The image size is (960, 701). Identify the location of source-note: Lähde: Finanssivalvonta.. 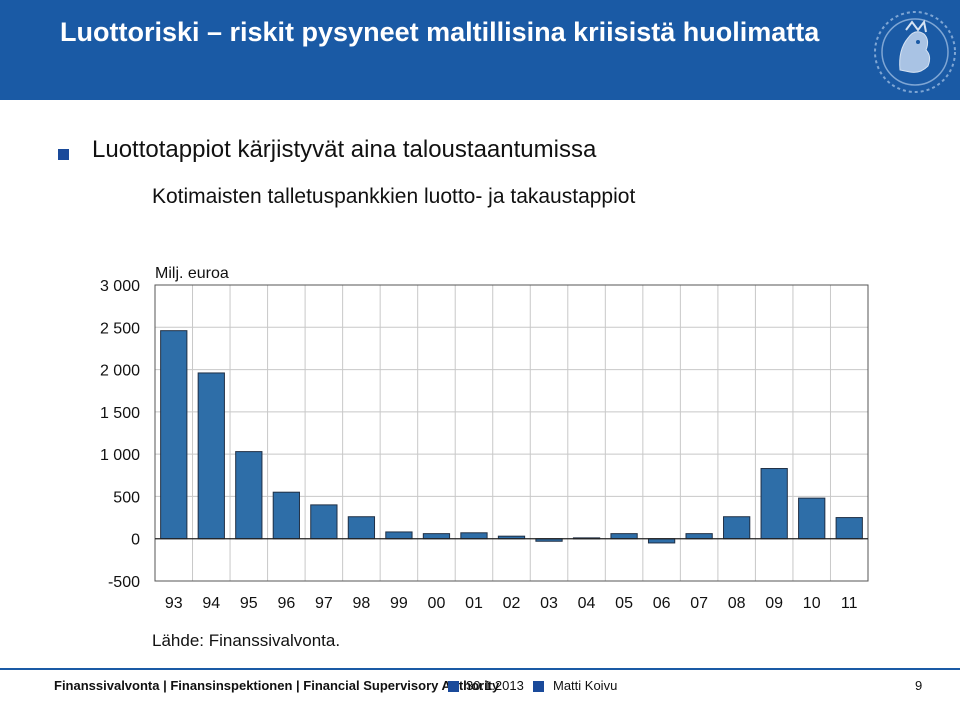
(246, 640).